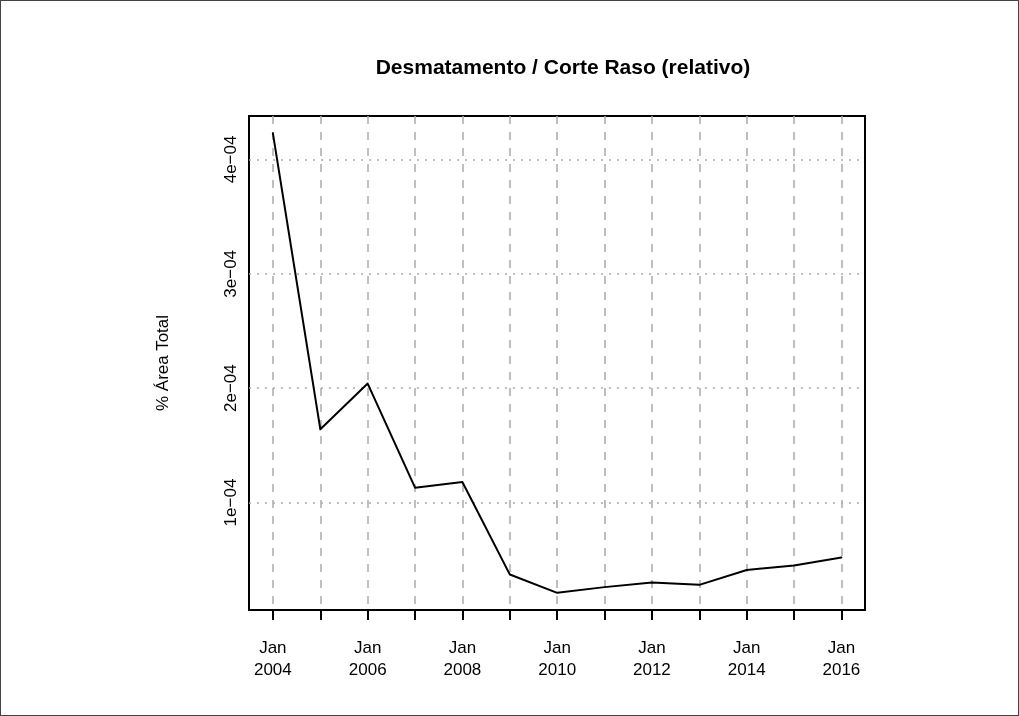 This screenshot has height=716, width=1019. Describe the element at coordinates (462, 658) in the screenshot. I see `x-tick-label: Jan 2008` at that location.